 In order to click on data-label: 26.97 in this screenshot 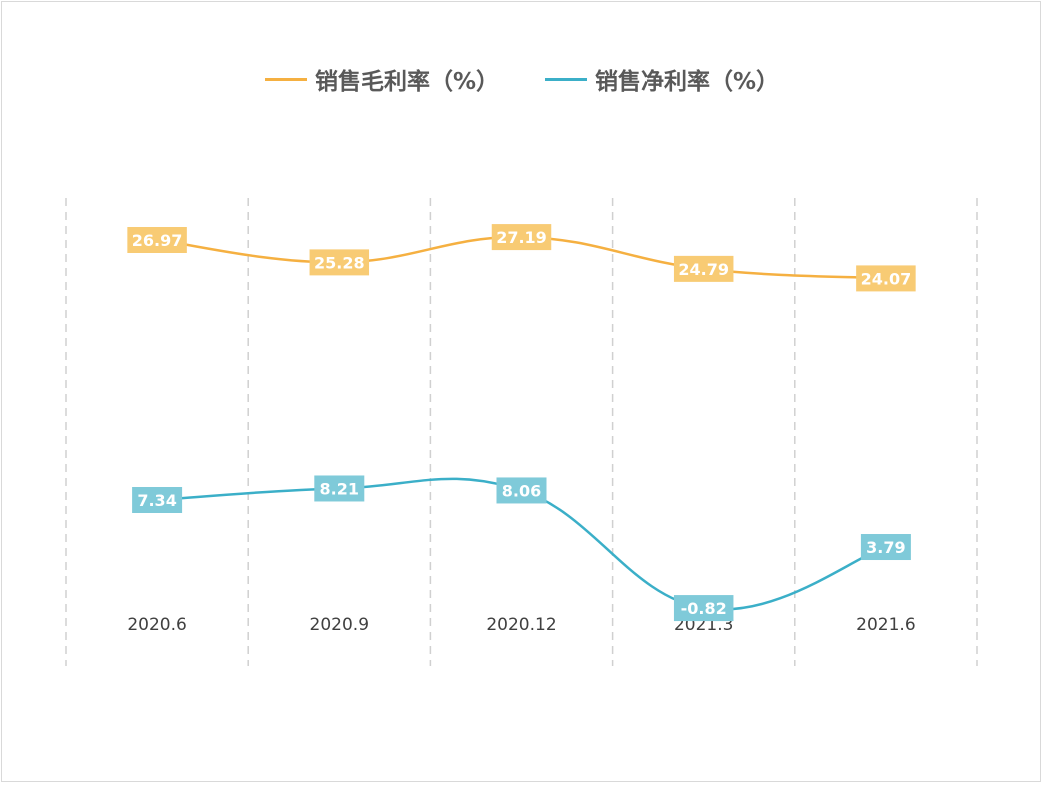, I will do `click(157, 240)`.